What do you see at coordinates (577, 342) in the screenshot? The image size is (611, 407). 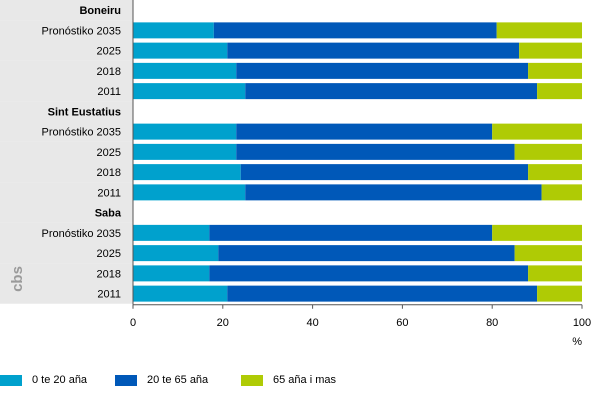 I see `x-axis-unit: %` at bounding box center [577, 342].